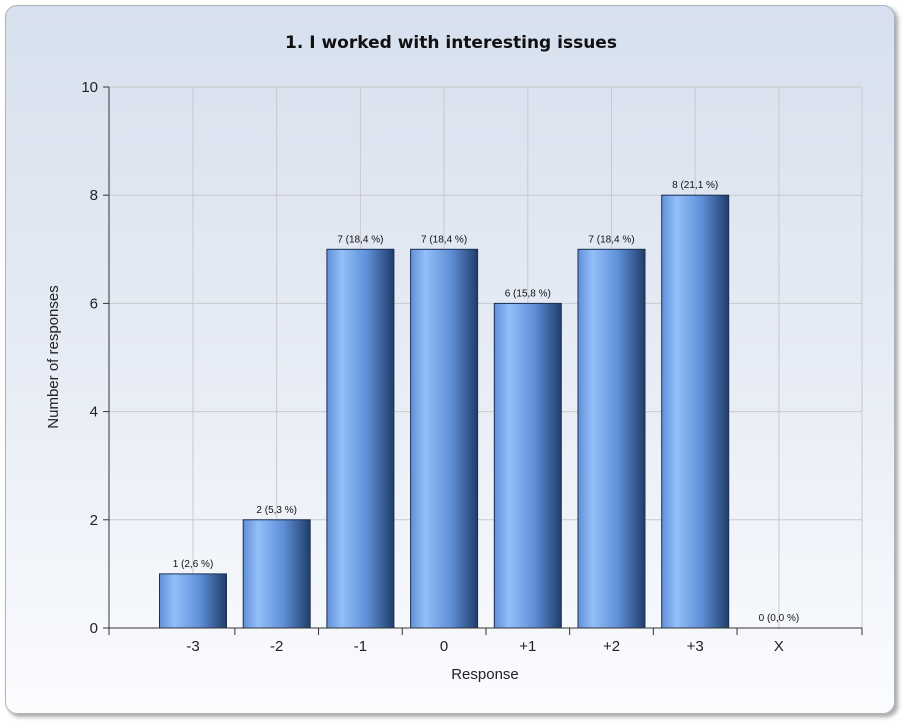 This screenshot has width=906, height=725. Describe the element at coordinates (527, 646) in the screenshot. I see `x-tick-label: +1` at that location.